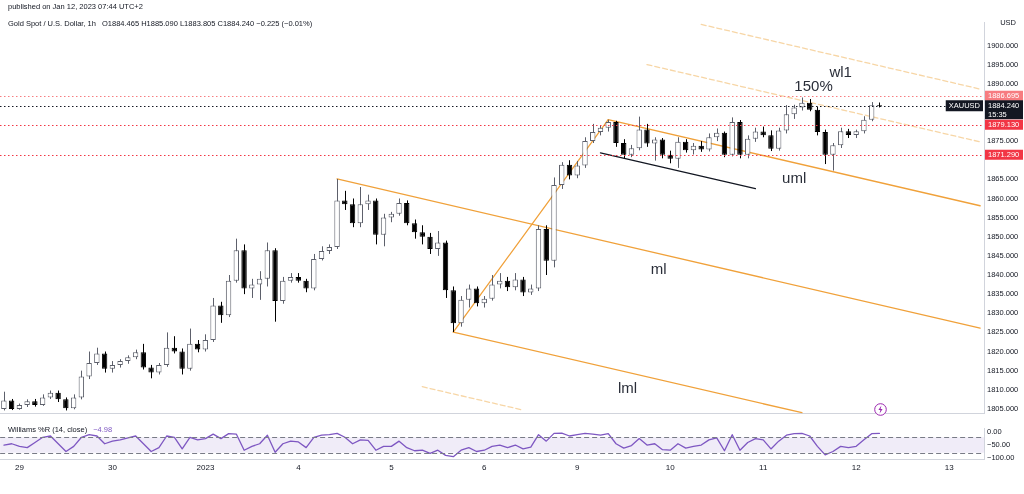  Describe the element at coordinates (205, 467) in the screenshot. I see `x-tick-label: 2023` at that location.